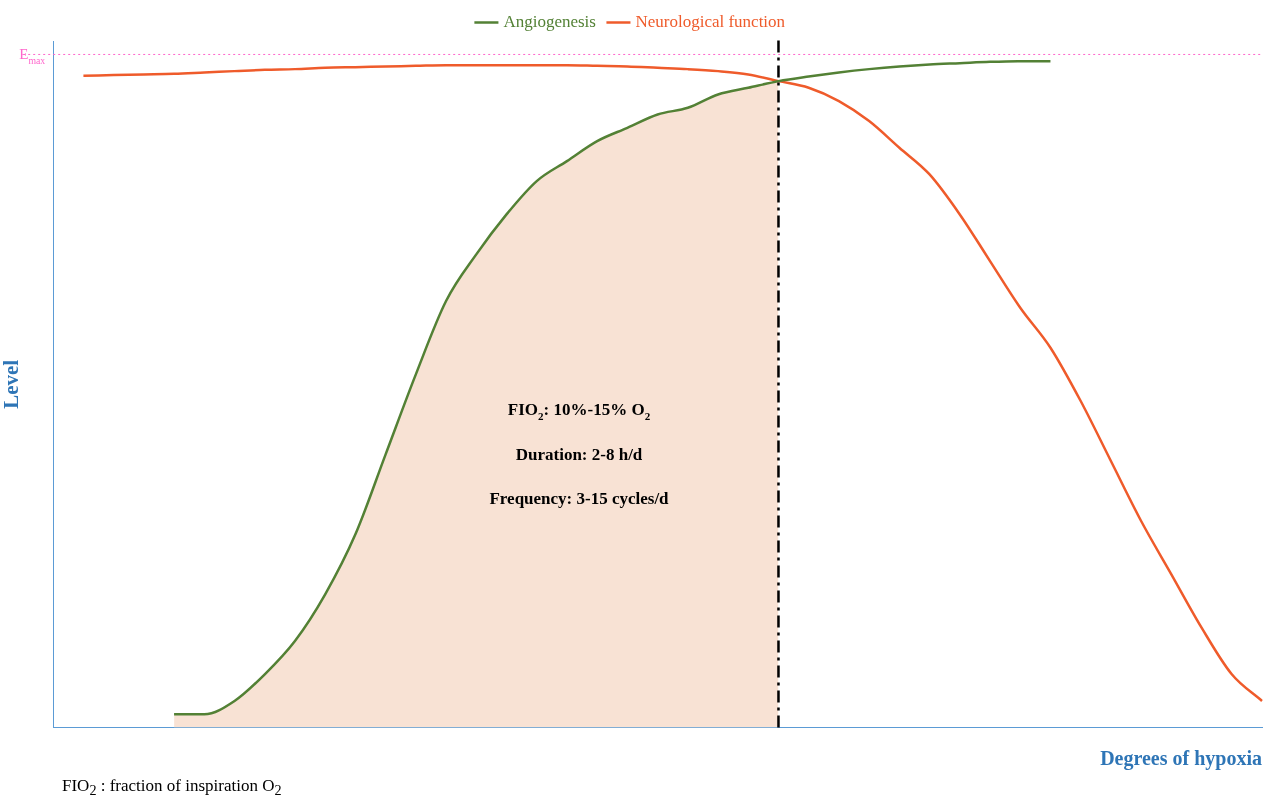 Image resolution: width=1265 pixels, height=797 pixels. What do you see at coordinates (12, 384) in the screenshot?
I see `y-axis-title: Level` at bounding box center [12, 384].